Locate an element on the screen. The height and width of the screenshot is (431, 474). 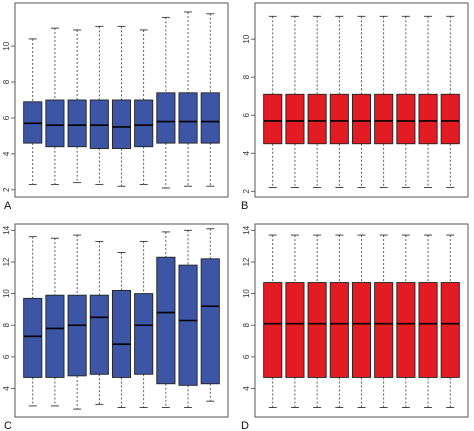
panel-b-y-tick-label: 10 is located at coordinates (246, 38).